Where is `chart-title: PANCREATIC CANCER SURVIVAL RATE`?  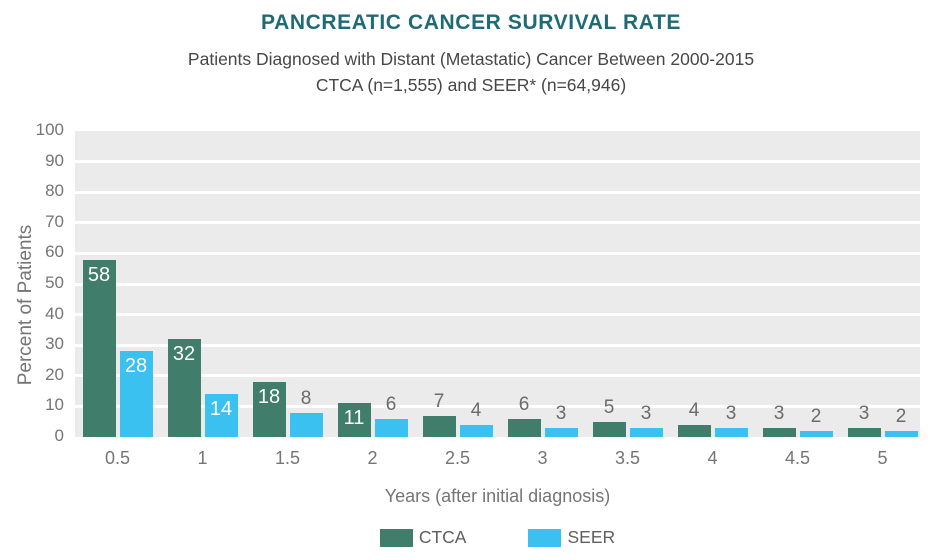
chart-title: PANCREATIC CANCER SURVIVAL RATE is located at coordinates (471, 22).